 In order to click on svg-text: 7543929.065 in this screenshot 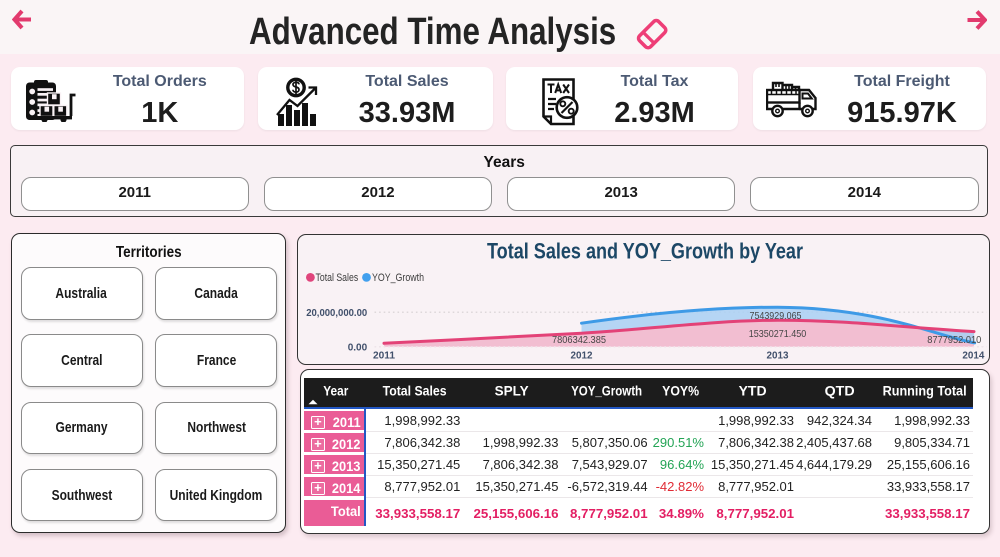, I will do `click(775, 316)`.